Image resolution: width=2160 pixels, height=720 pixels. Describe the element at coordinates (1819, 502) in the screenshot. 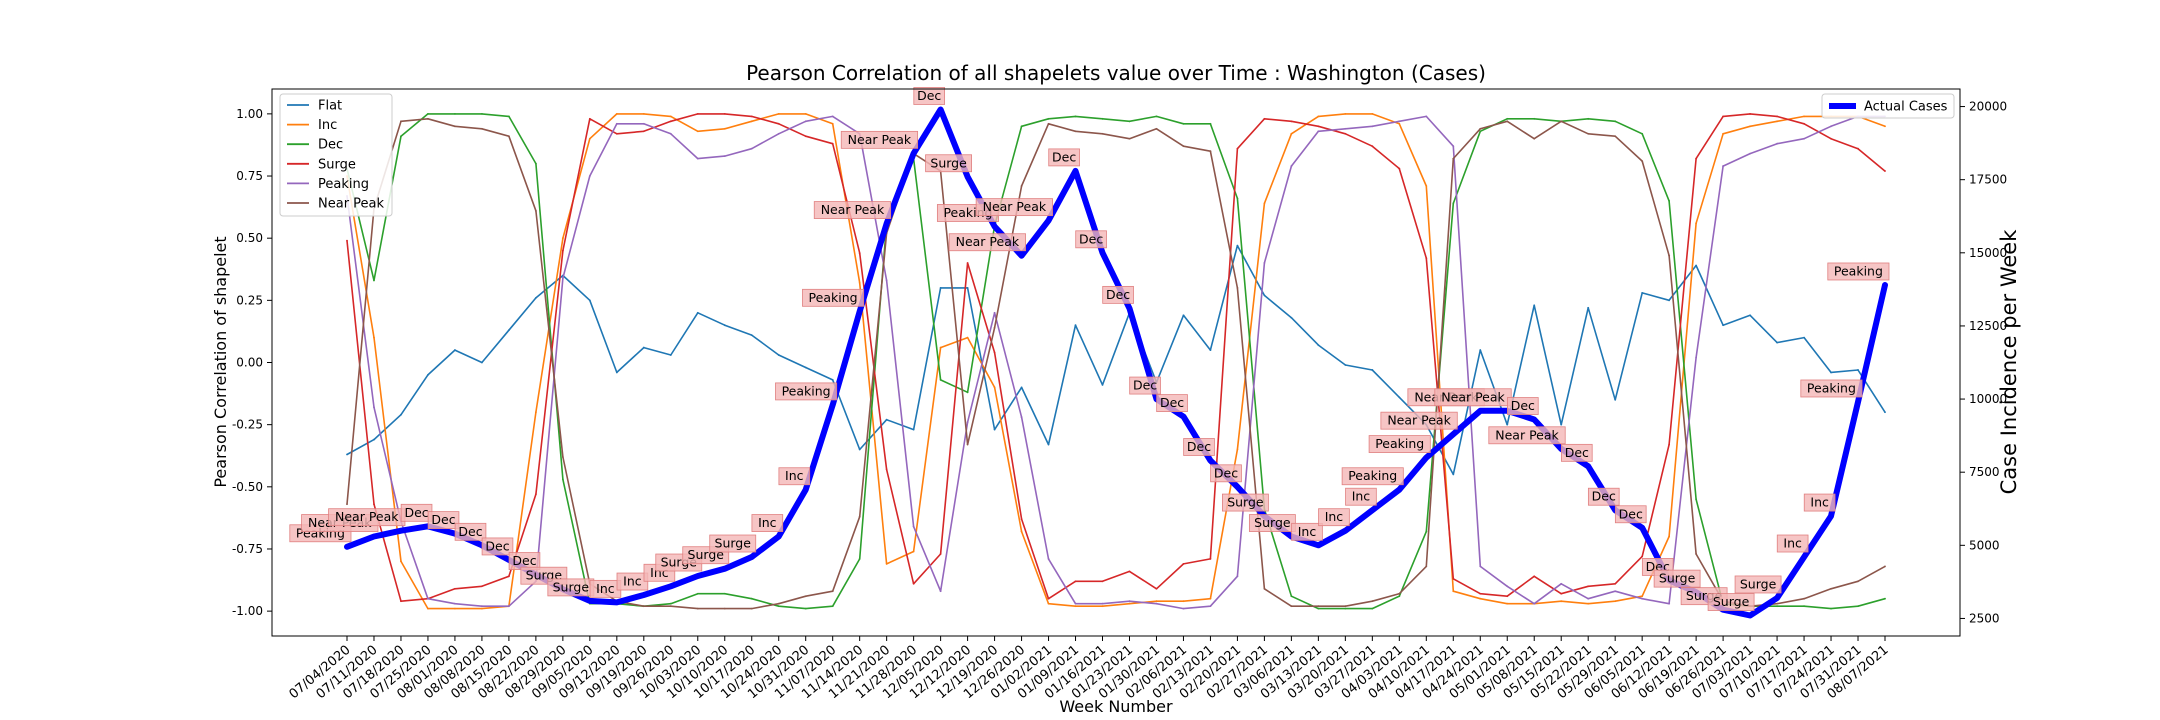

I see `annotation-55: Inc` at that location.